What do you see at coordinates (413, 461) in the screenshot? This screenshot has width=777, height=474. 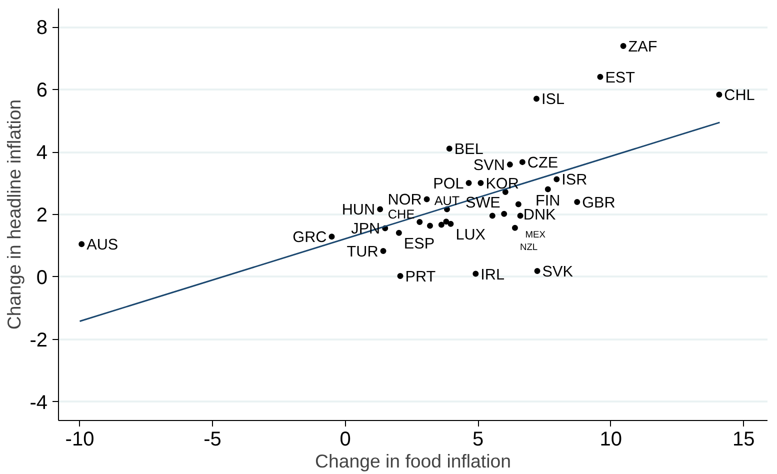 I see `x-axis-title: Change in food inflation` at bounding box center [413, 461].